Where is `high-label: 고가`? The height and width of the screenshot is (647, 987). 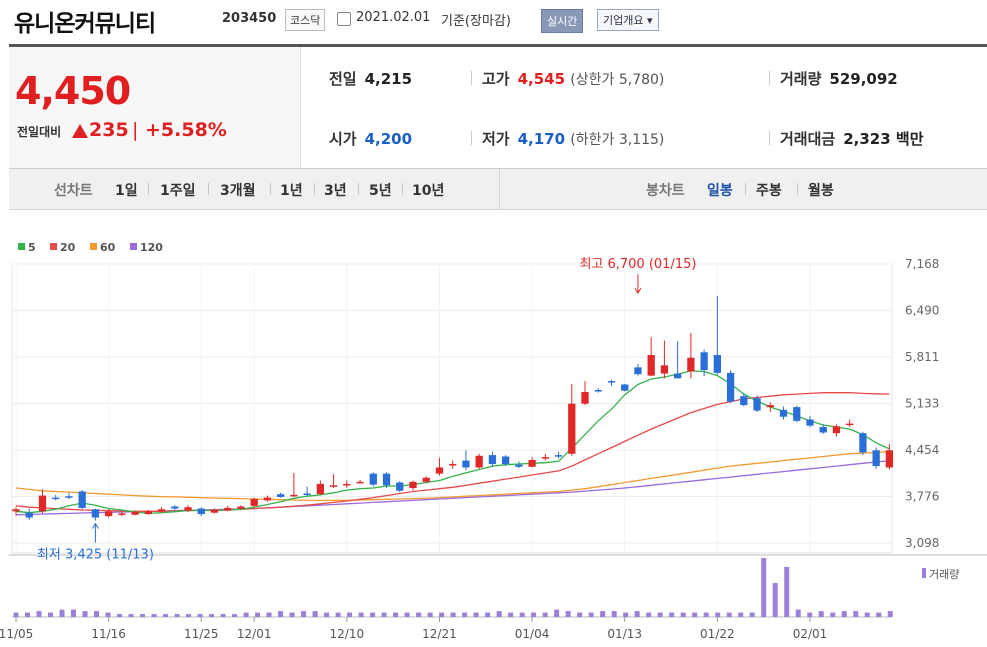 high-label: 고가 is located at coordinates (496, 79).